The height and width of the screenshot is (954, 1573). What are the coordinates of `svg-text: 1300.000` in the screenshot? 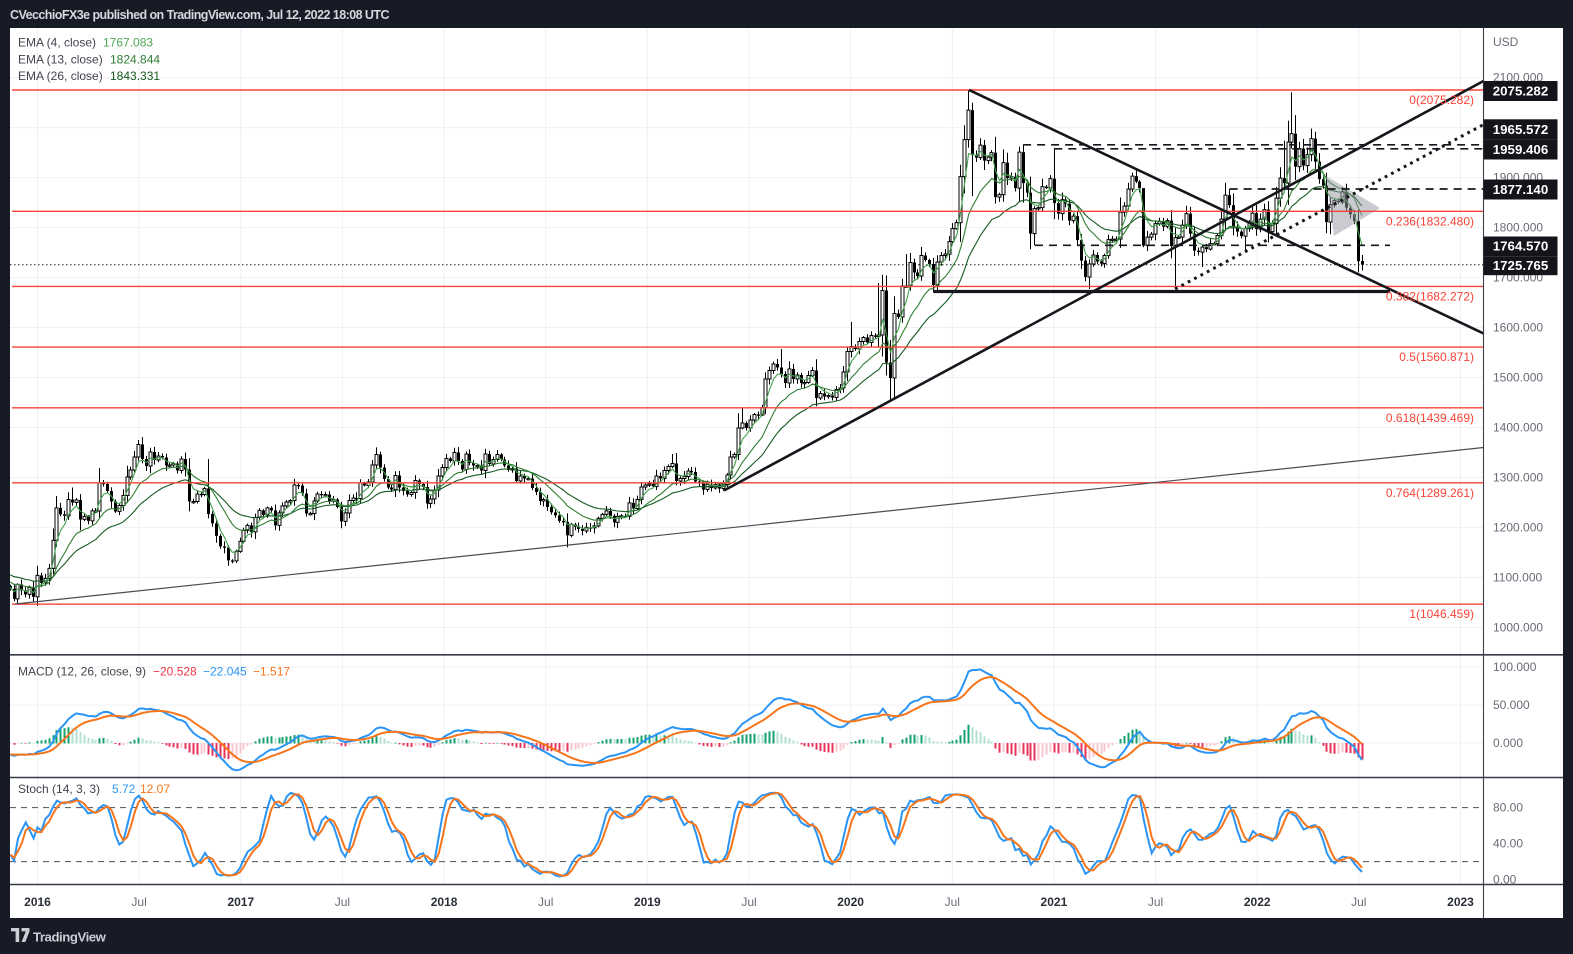 It's located at (1518, 478).